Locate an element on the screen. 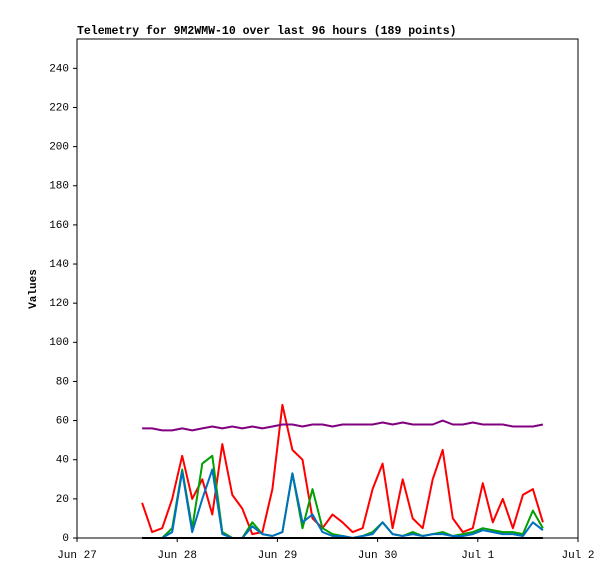  y-tick-label: 80 is located at coordinates (62, 382).